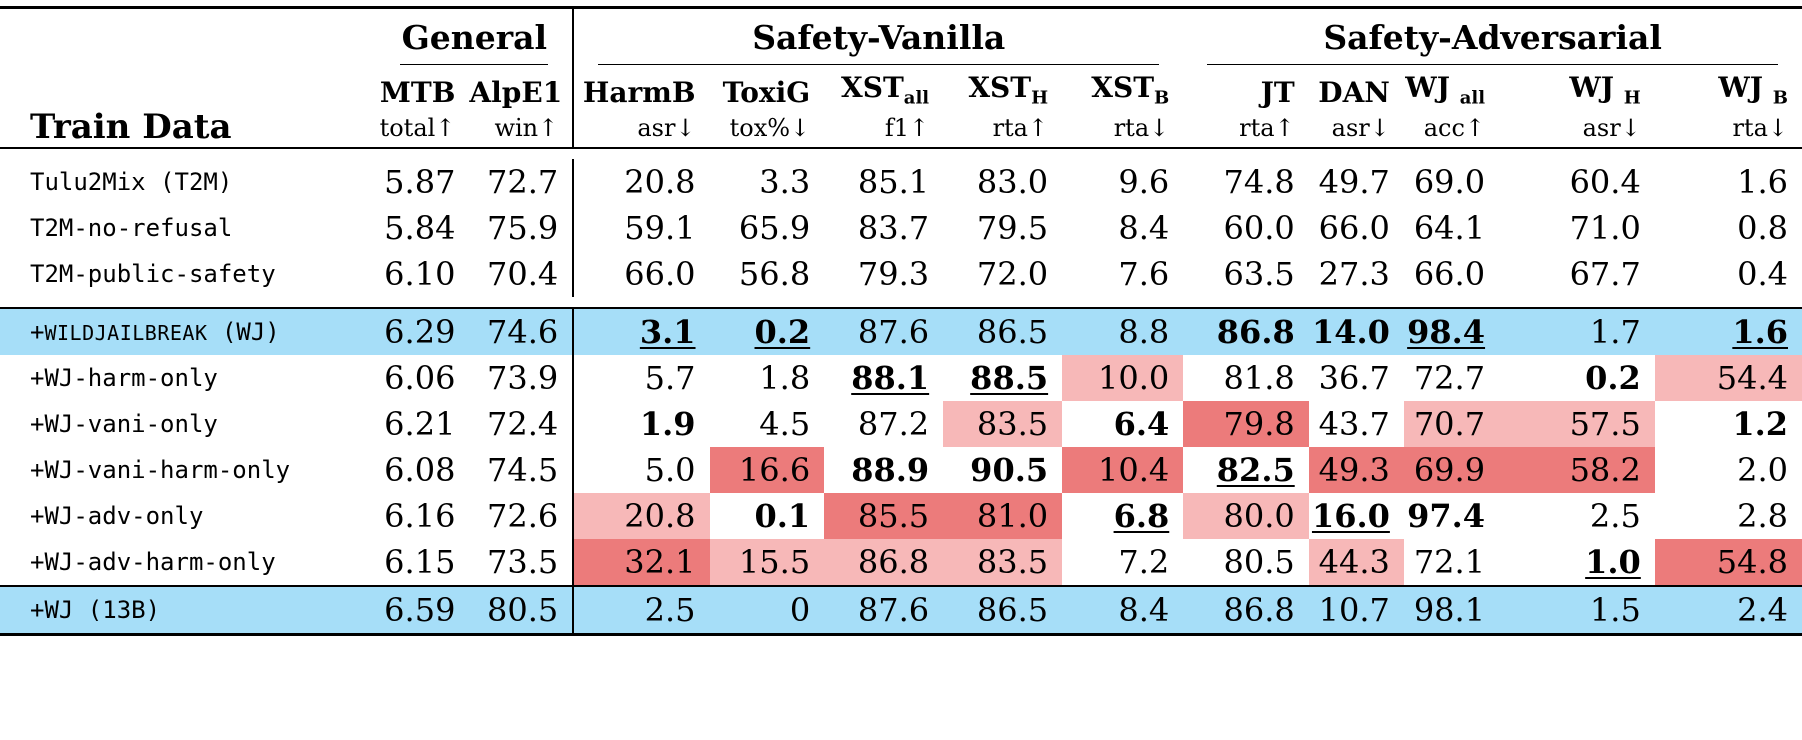 The height and width of the screenshot is (740, 1802). I want to click on table-cell: 72.7, so click(523, 182).